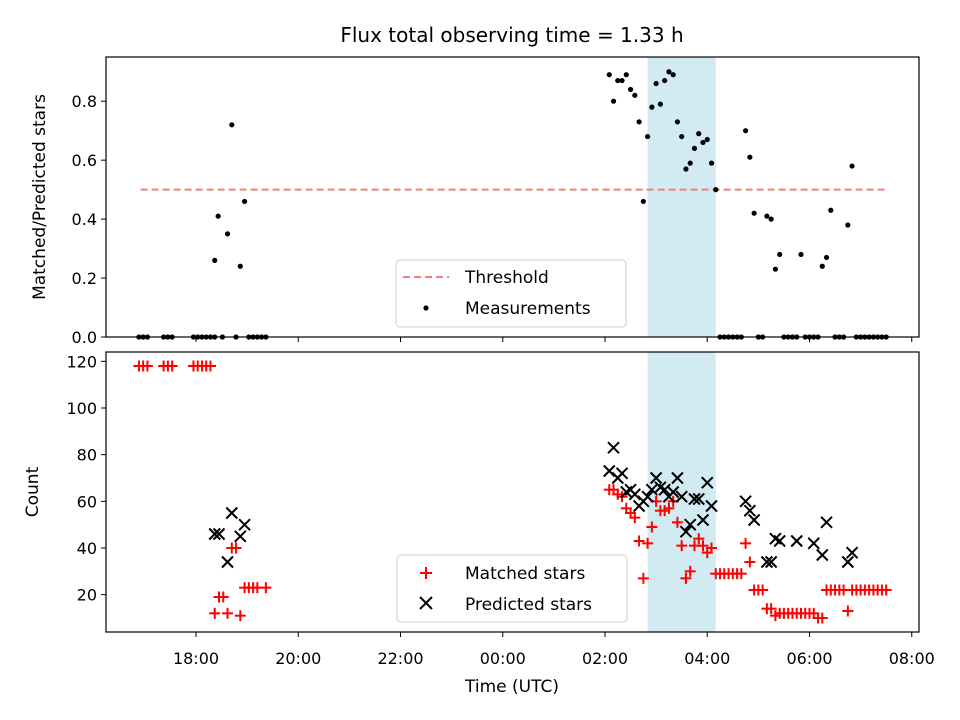 The height and width of the screenshot is (720, 960). Describe the element at coordinates (33, 491) in the screenshot. I see `count-y-axis-label: Count` at that location.